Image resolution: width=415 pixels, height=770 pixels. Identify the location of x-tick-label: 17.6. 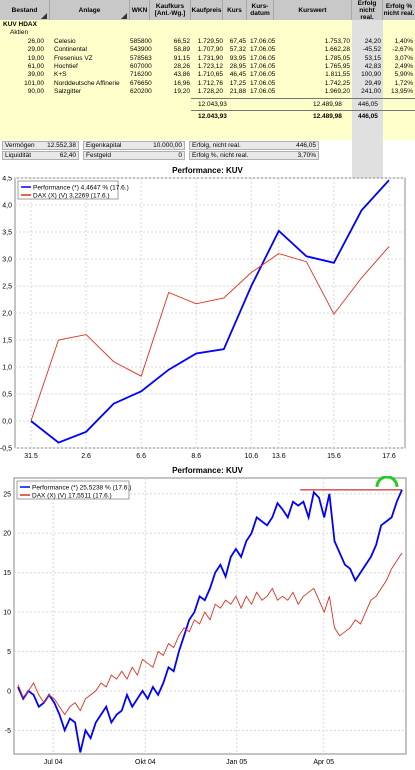
(389, 456).